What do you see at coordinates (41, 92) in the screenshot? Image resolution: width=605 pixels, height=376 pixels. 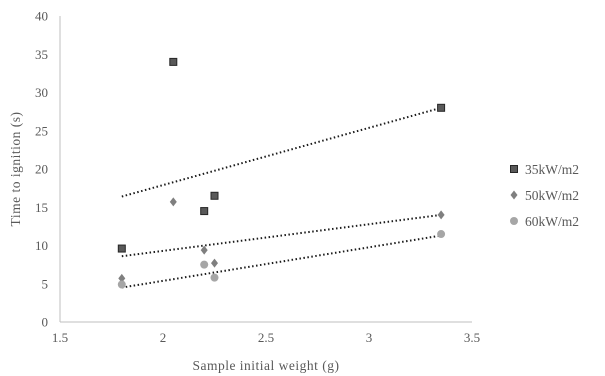 I see `y-tick-label: 30` at bounding box center [41, 92].